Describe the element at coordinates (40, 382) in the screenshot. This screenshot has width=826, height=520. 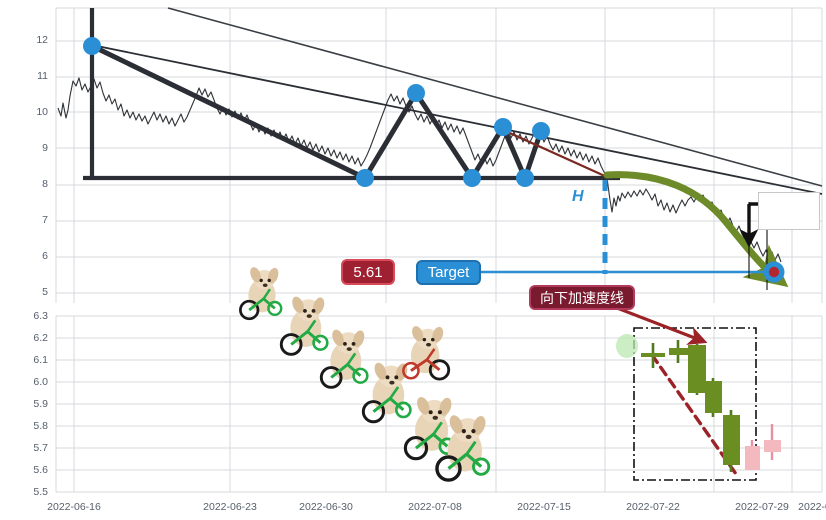
I see `ytick-candle: 6.0` at that location.